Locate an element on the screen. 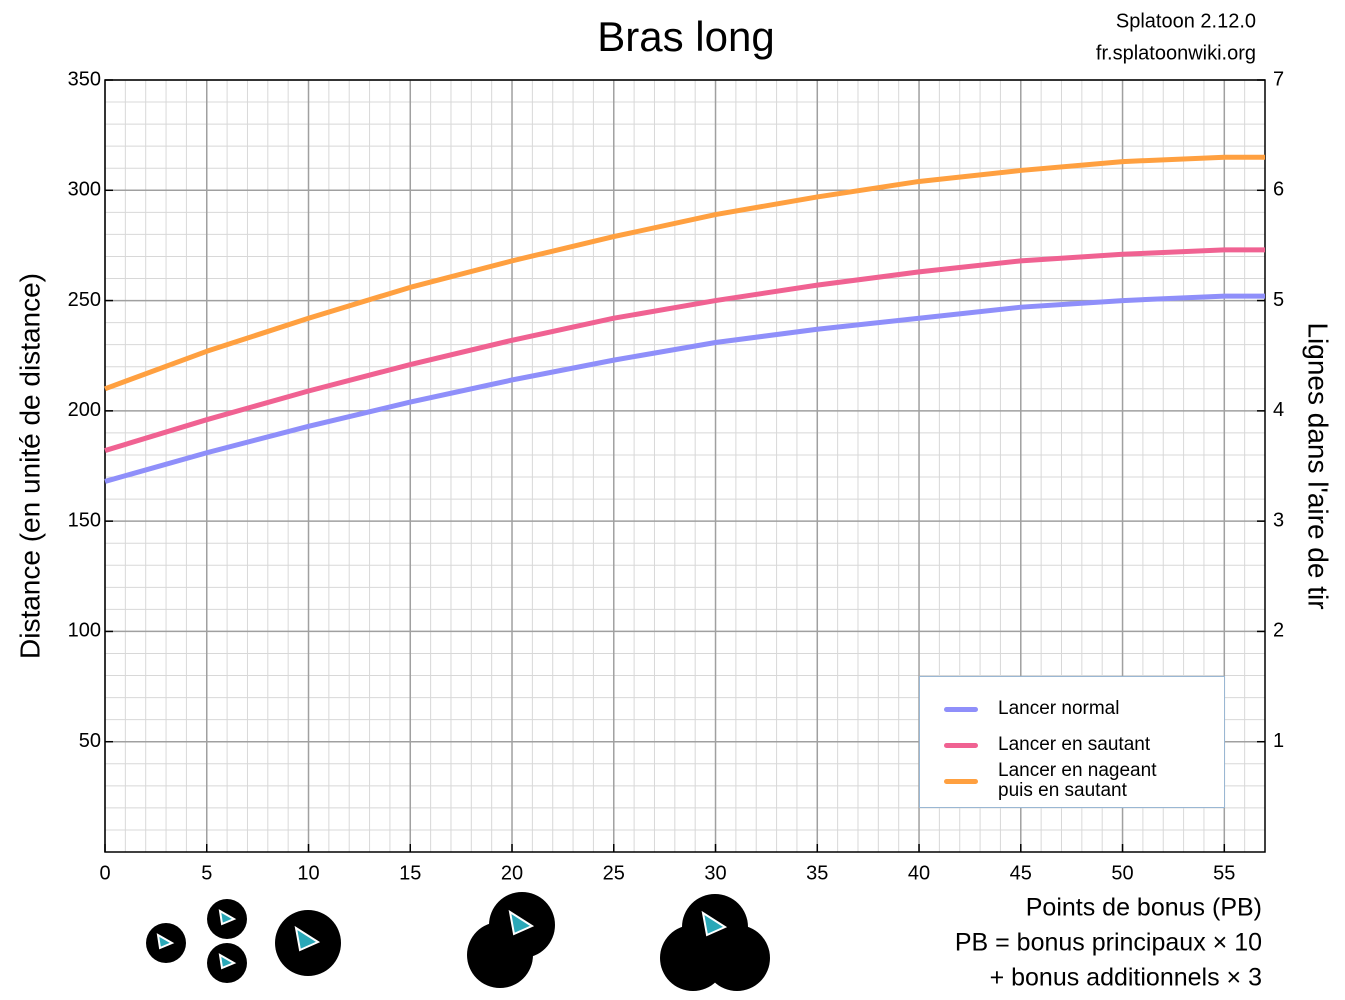 The width and height of the screenshot is (1345, 1000). y-tick-label: 150 is located at coordinates (84, 520).